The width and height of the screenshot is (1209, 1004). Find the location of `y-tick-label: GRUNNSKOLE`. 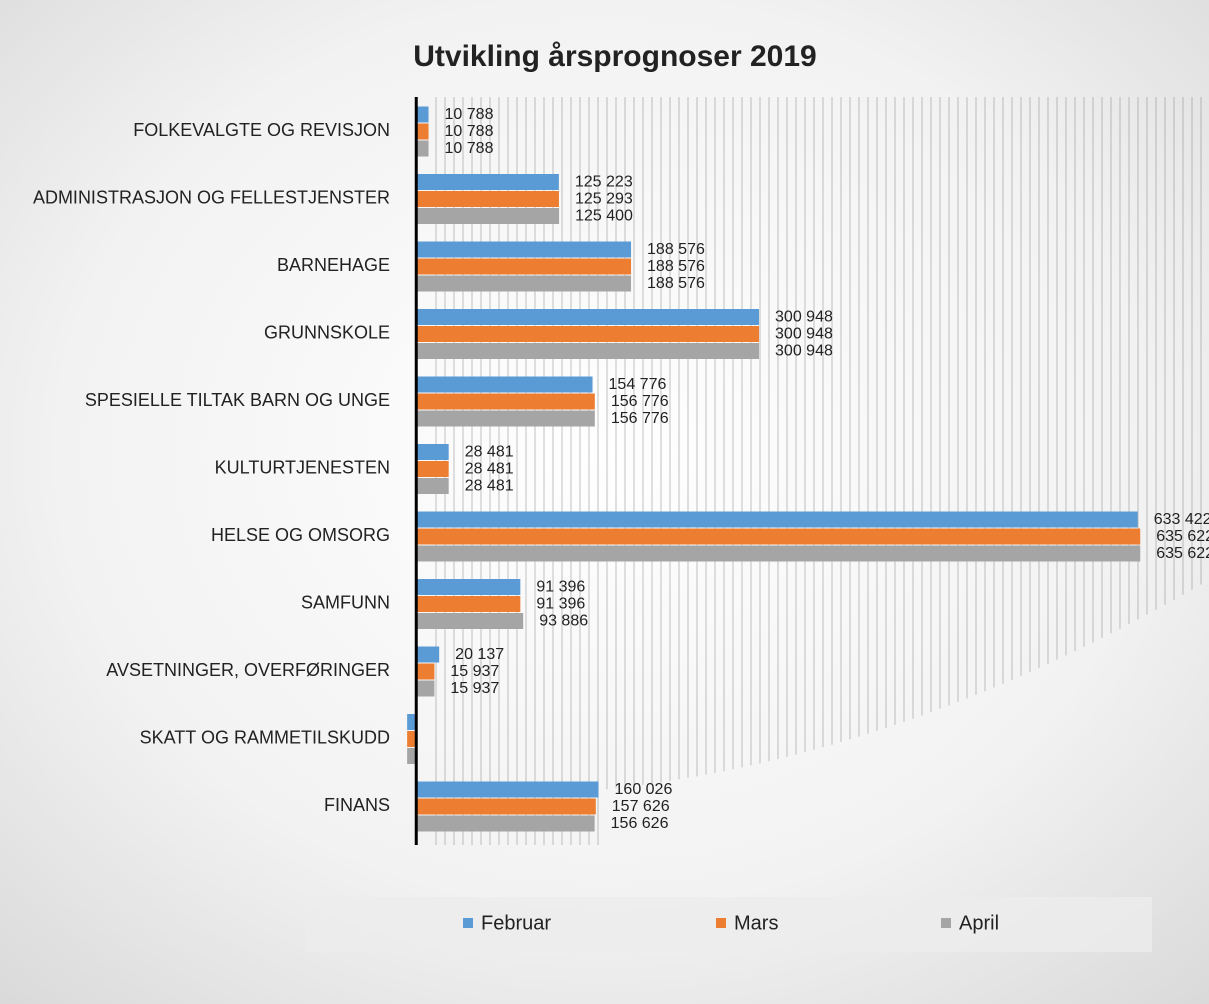

y-tick-label: GRUNNSKOLE is located at coordinates (327, 332).